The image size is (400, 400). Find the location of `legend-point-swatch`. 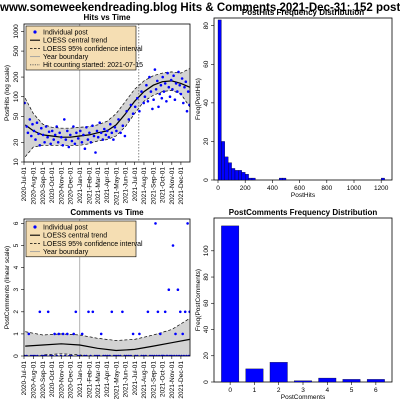

legend-point-swatch is located at coordinates (35, 227).